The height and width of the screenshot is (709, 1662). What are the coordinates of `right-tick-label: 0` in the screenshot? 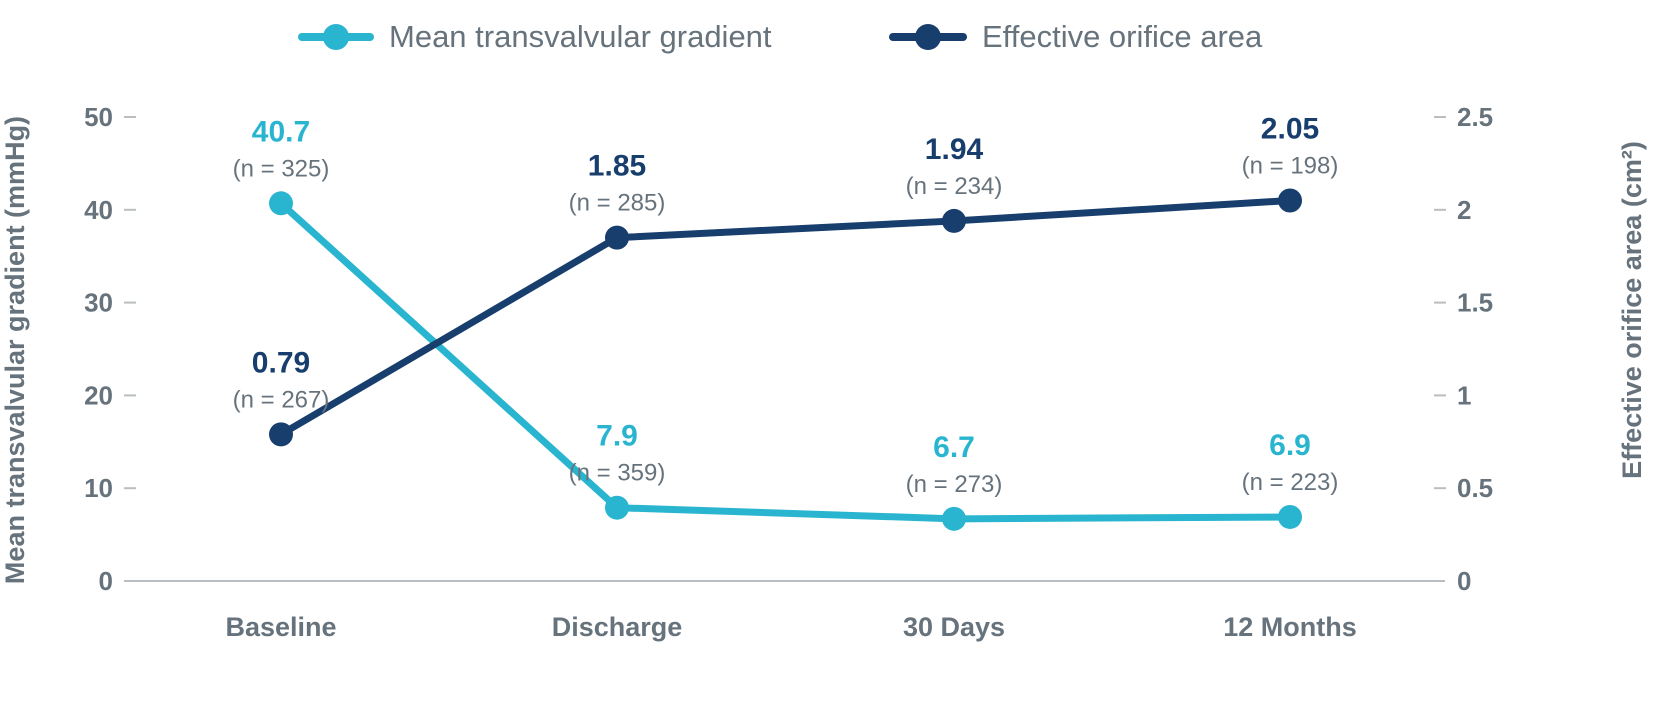 It's located at (1464, 581).